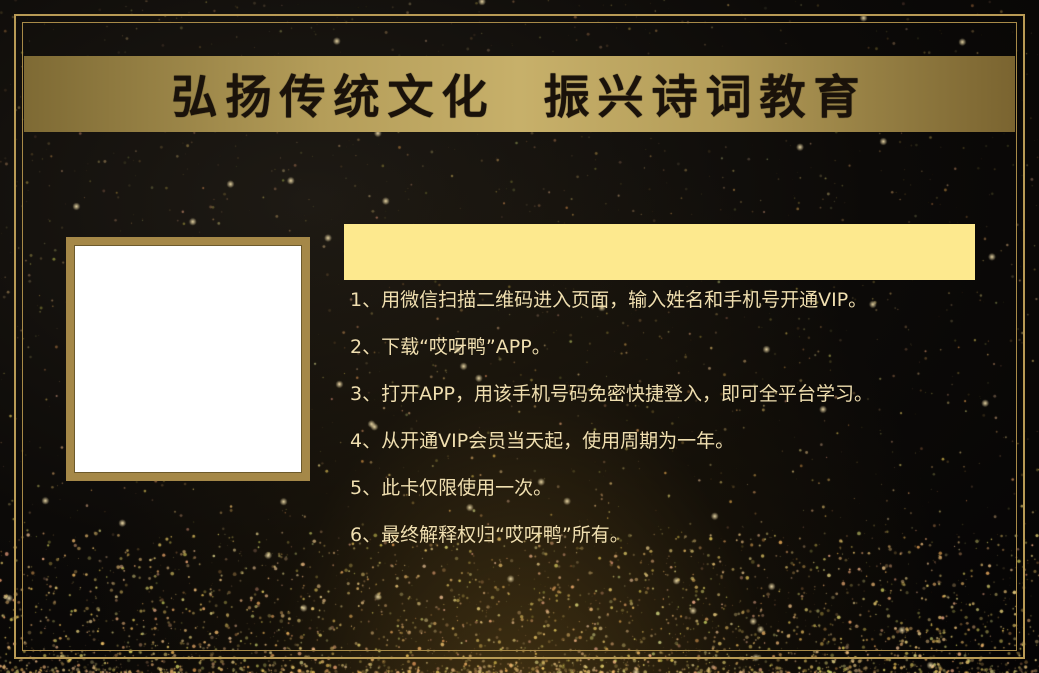 The height and width of the screenshot is (673, 1039). Describe the element at coordinates (612, 394) in the screenshot. I see `rule-item-3: 3、打开APP，用该手机号码免密快捷登入，即可全平台学习。` at that location.